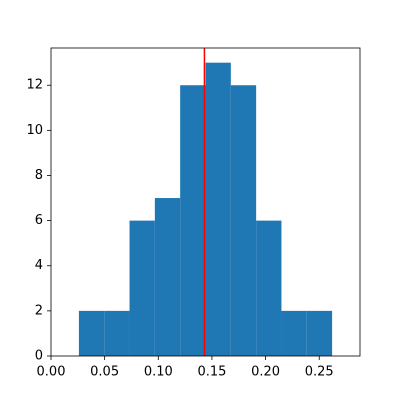  Describe the element at coordinates (39, 310) in the screenshot. I see `y-tick-label: 2` at that location.